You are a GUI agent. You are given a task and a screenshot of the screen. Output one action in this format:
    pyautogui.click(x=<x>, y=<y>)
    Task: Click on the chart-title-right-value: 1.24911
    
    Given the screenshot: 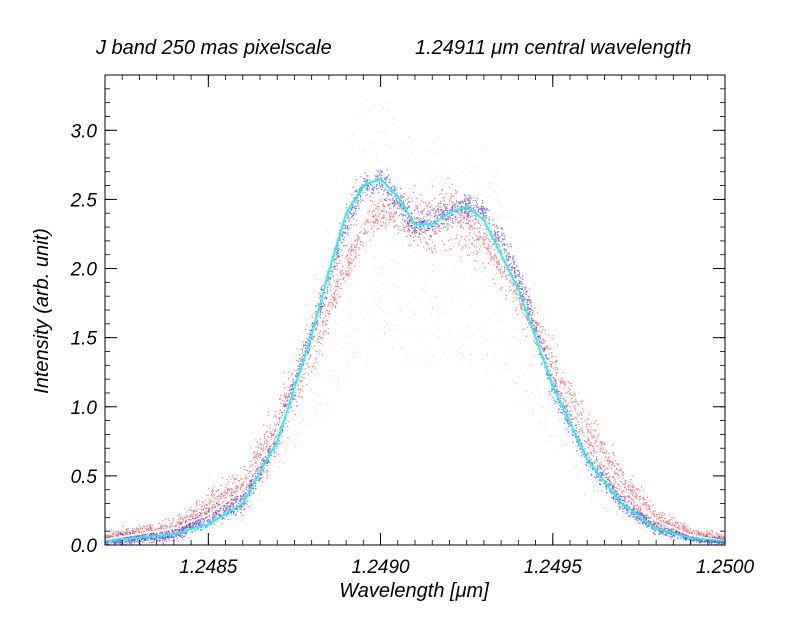 What is the action you would take?
    pyautogui.click(x=450, y=48)
    